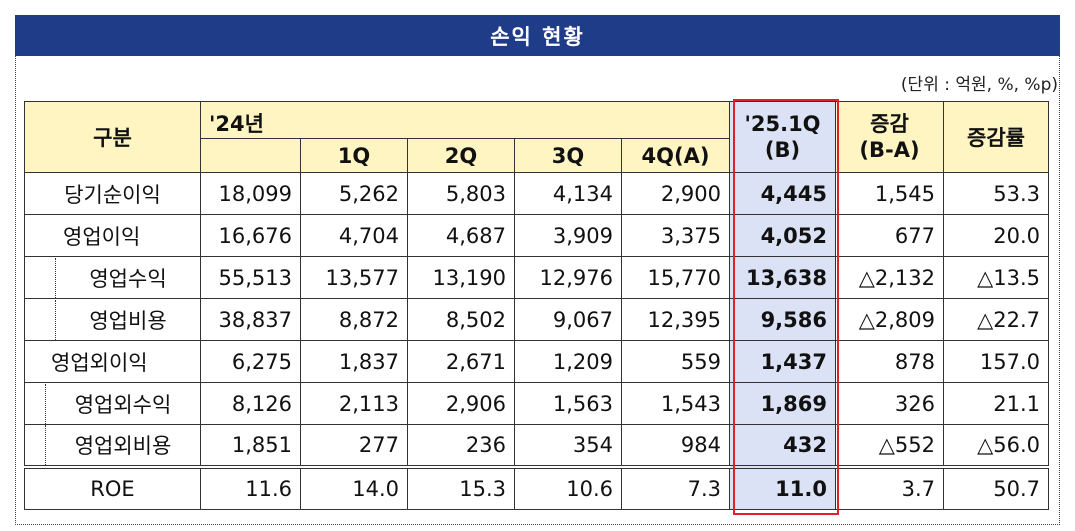 The image size is (1075, 531). Describe the element at coordinates (568, 403) in the screenshot. I see `cell-q3: 1,563` at that location.